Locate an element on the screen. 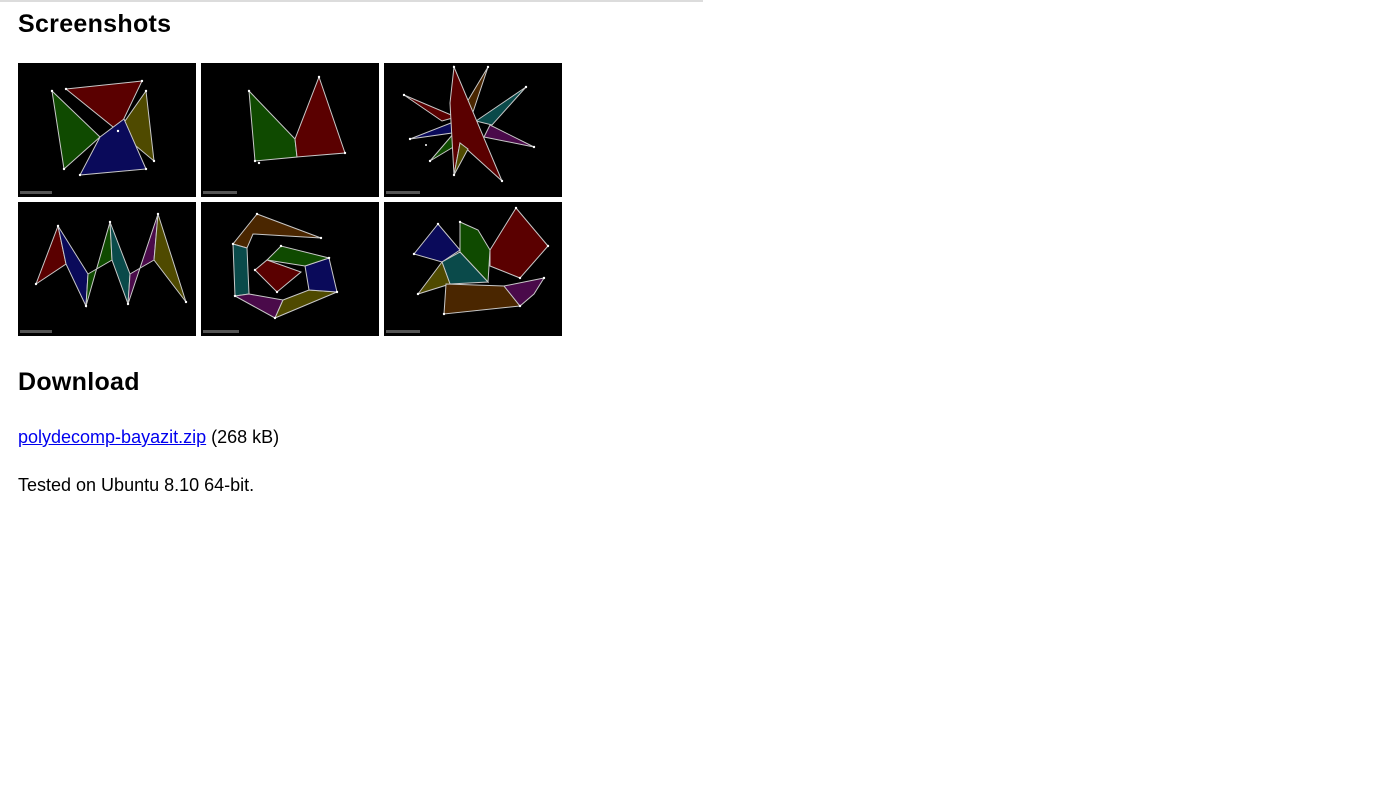  download-link: polydecomp-bayazit.zip is located at coordinates (112, 437).